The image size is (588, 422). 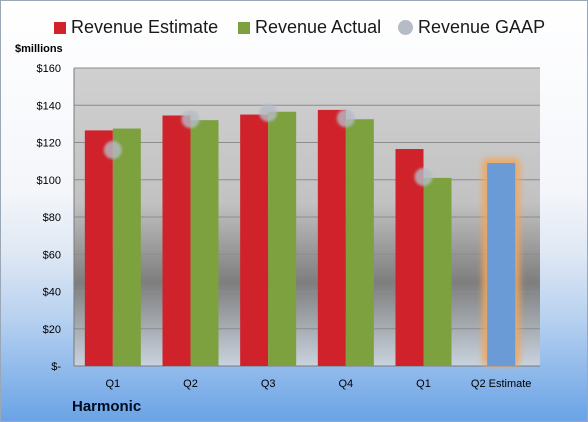 I want to click on y-tick-label: $80, so click(x=52, y=218).